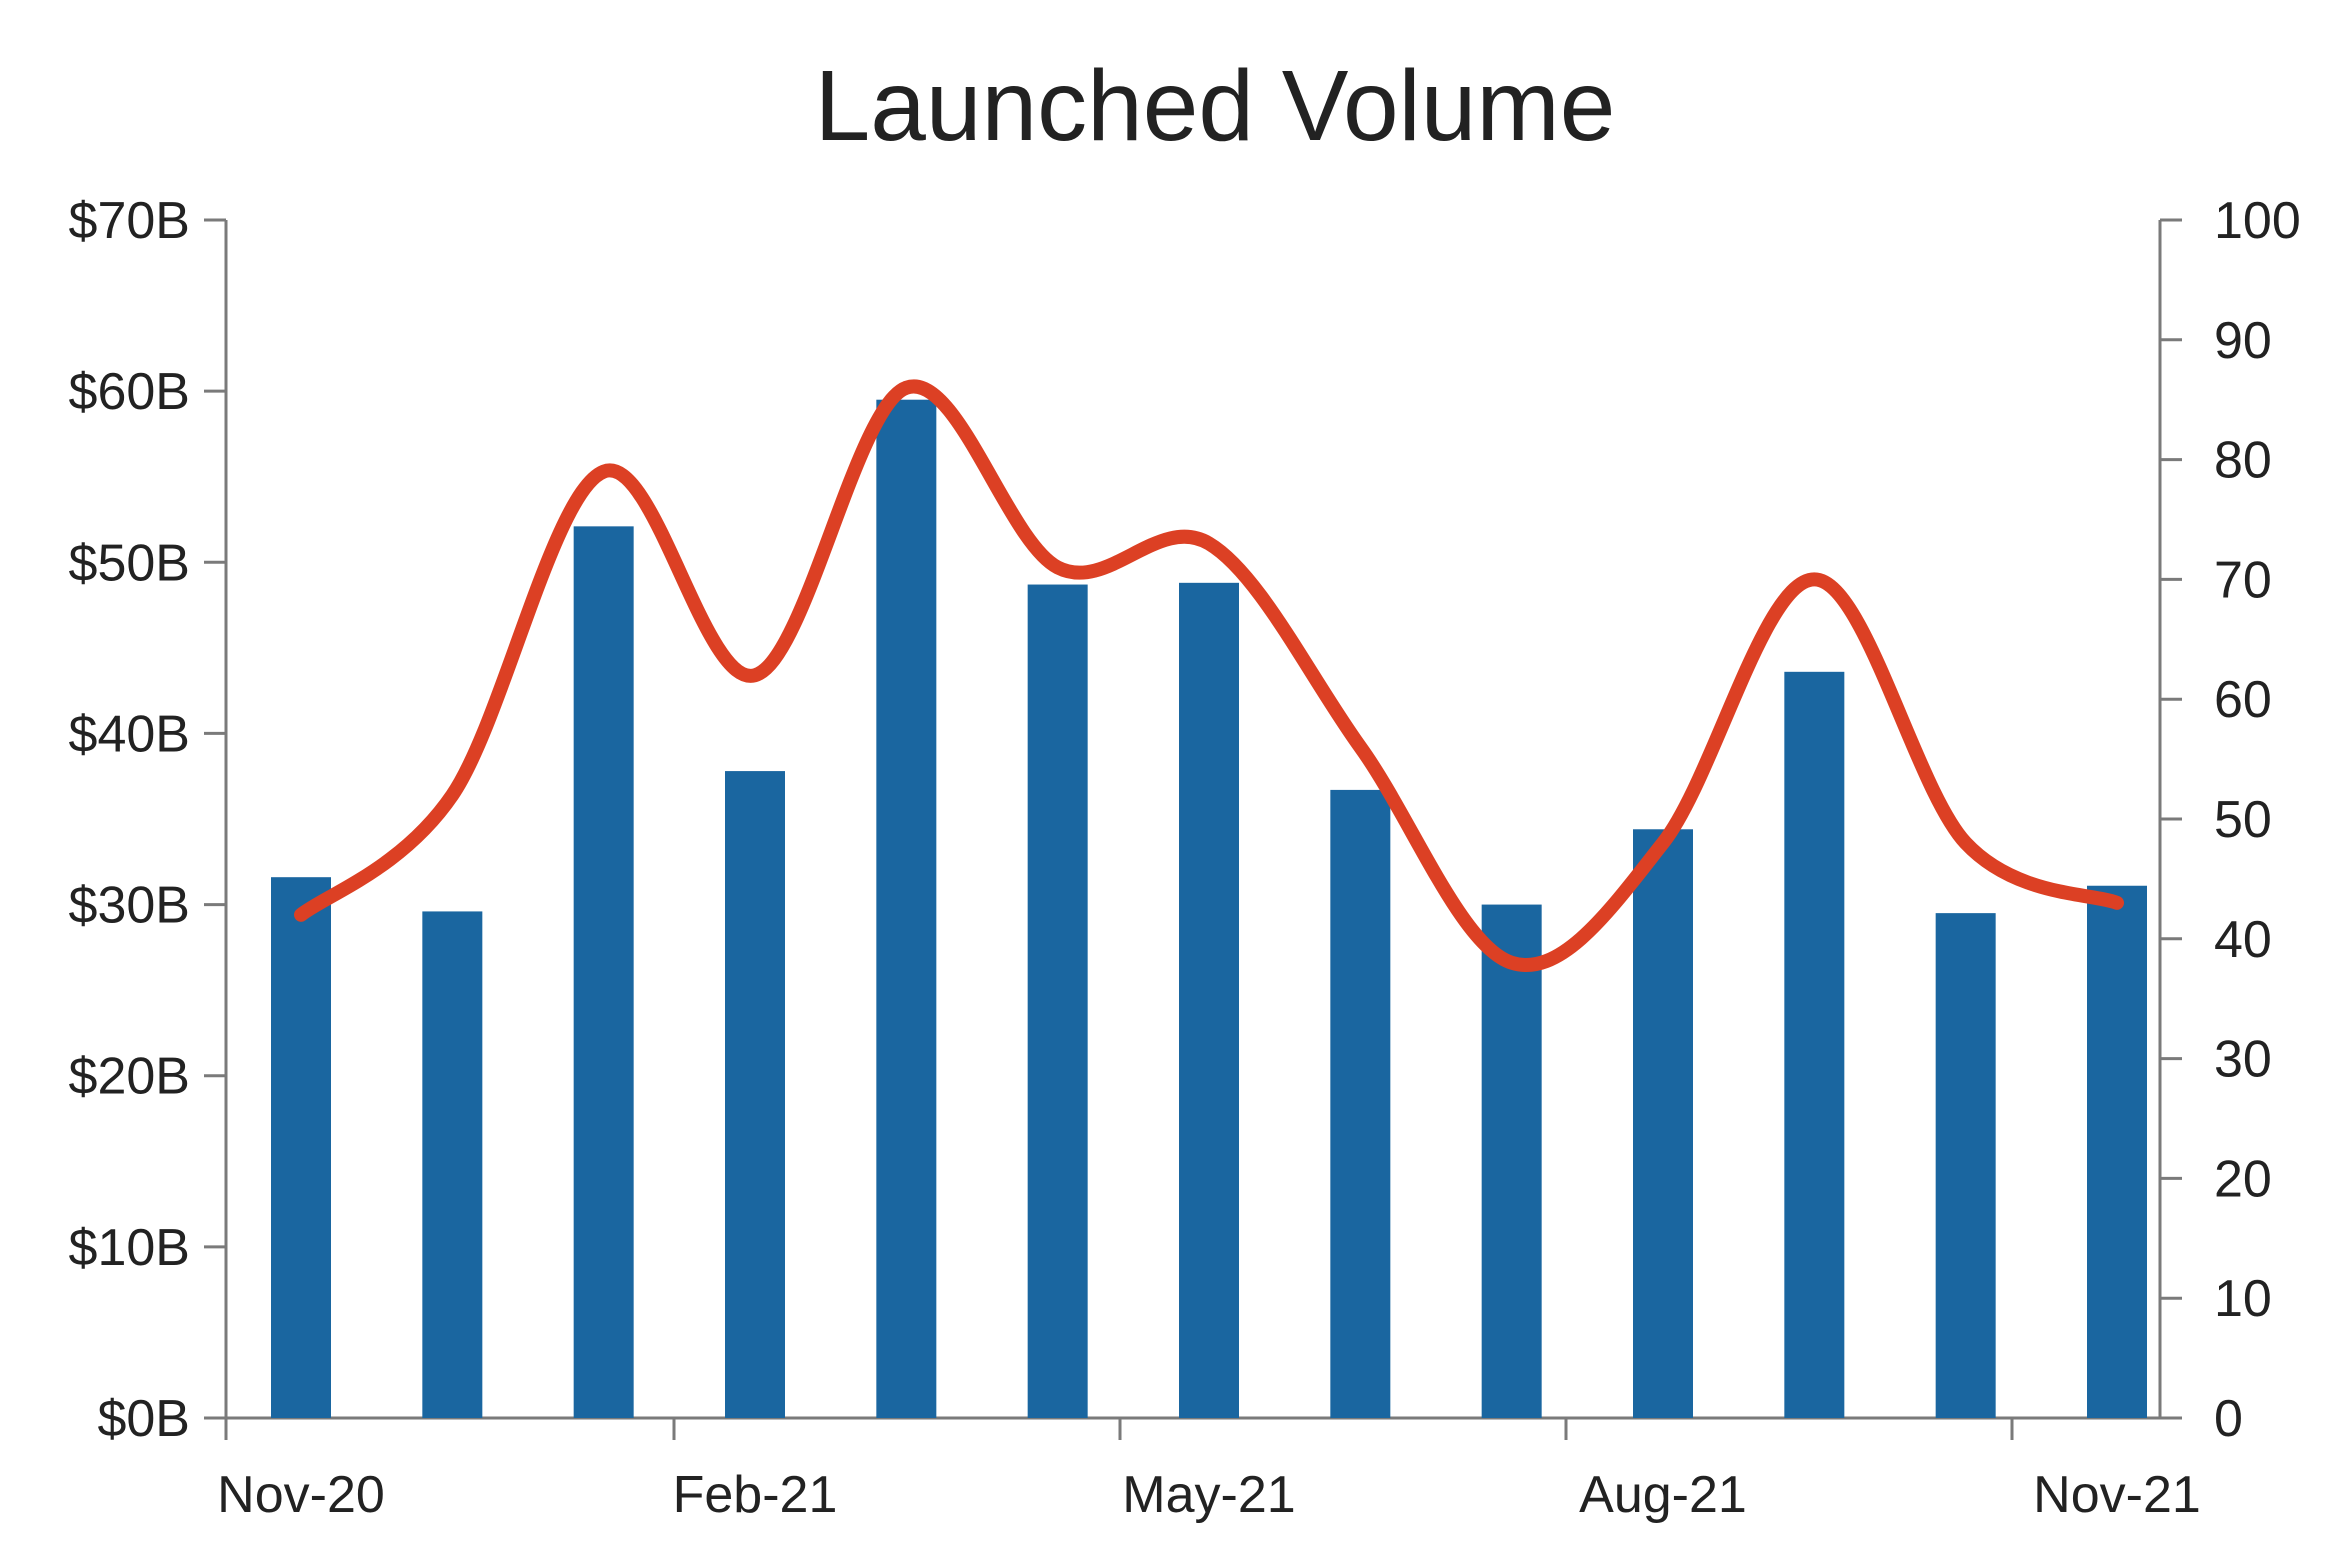 The image size is (2328, 1562). Describe the element at coordinates (148, 820) in the screenshot. I see `left-y-axis: $0B $10B $20B $30B $40B $50B $60B $70B` at that location.